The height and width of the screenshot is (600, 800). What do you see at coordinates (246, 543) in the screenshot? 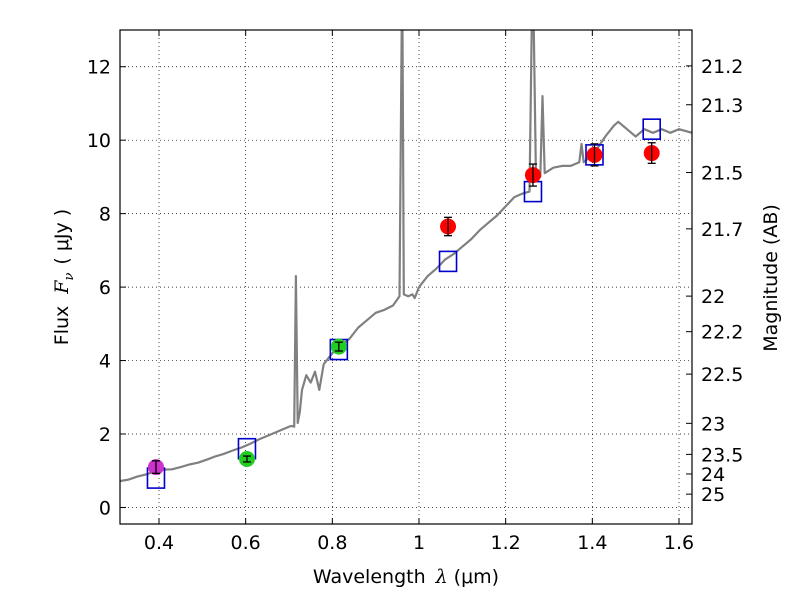
I see `x-tick-label: 0.6` at bounding box center [246, 543].